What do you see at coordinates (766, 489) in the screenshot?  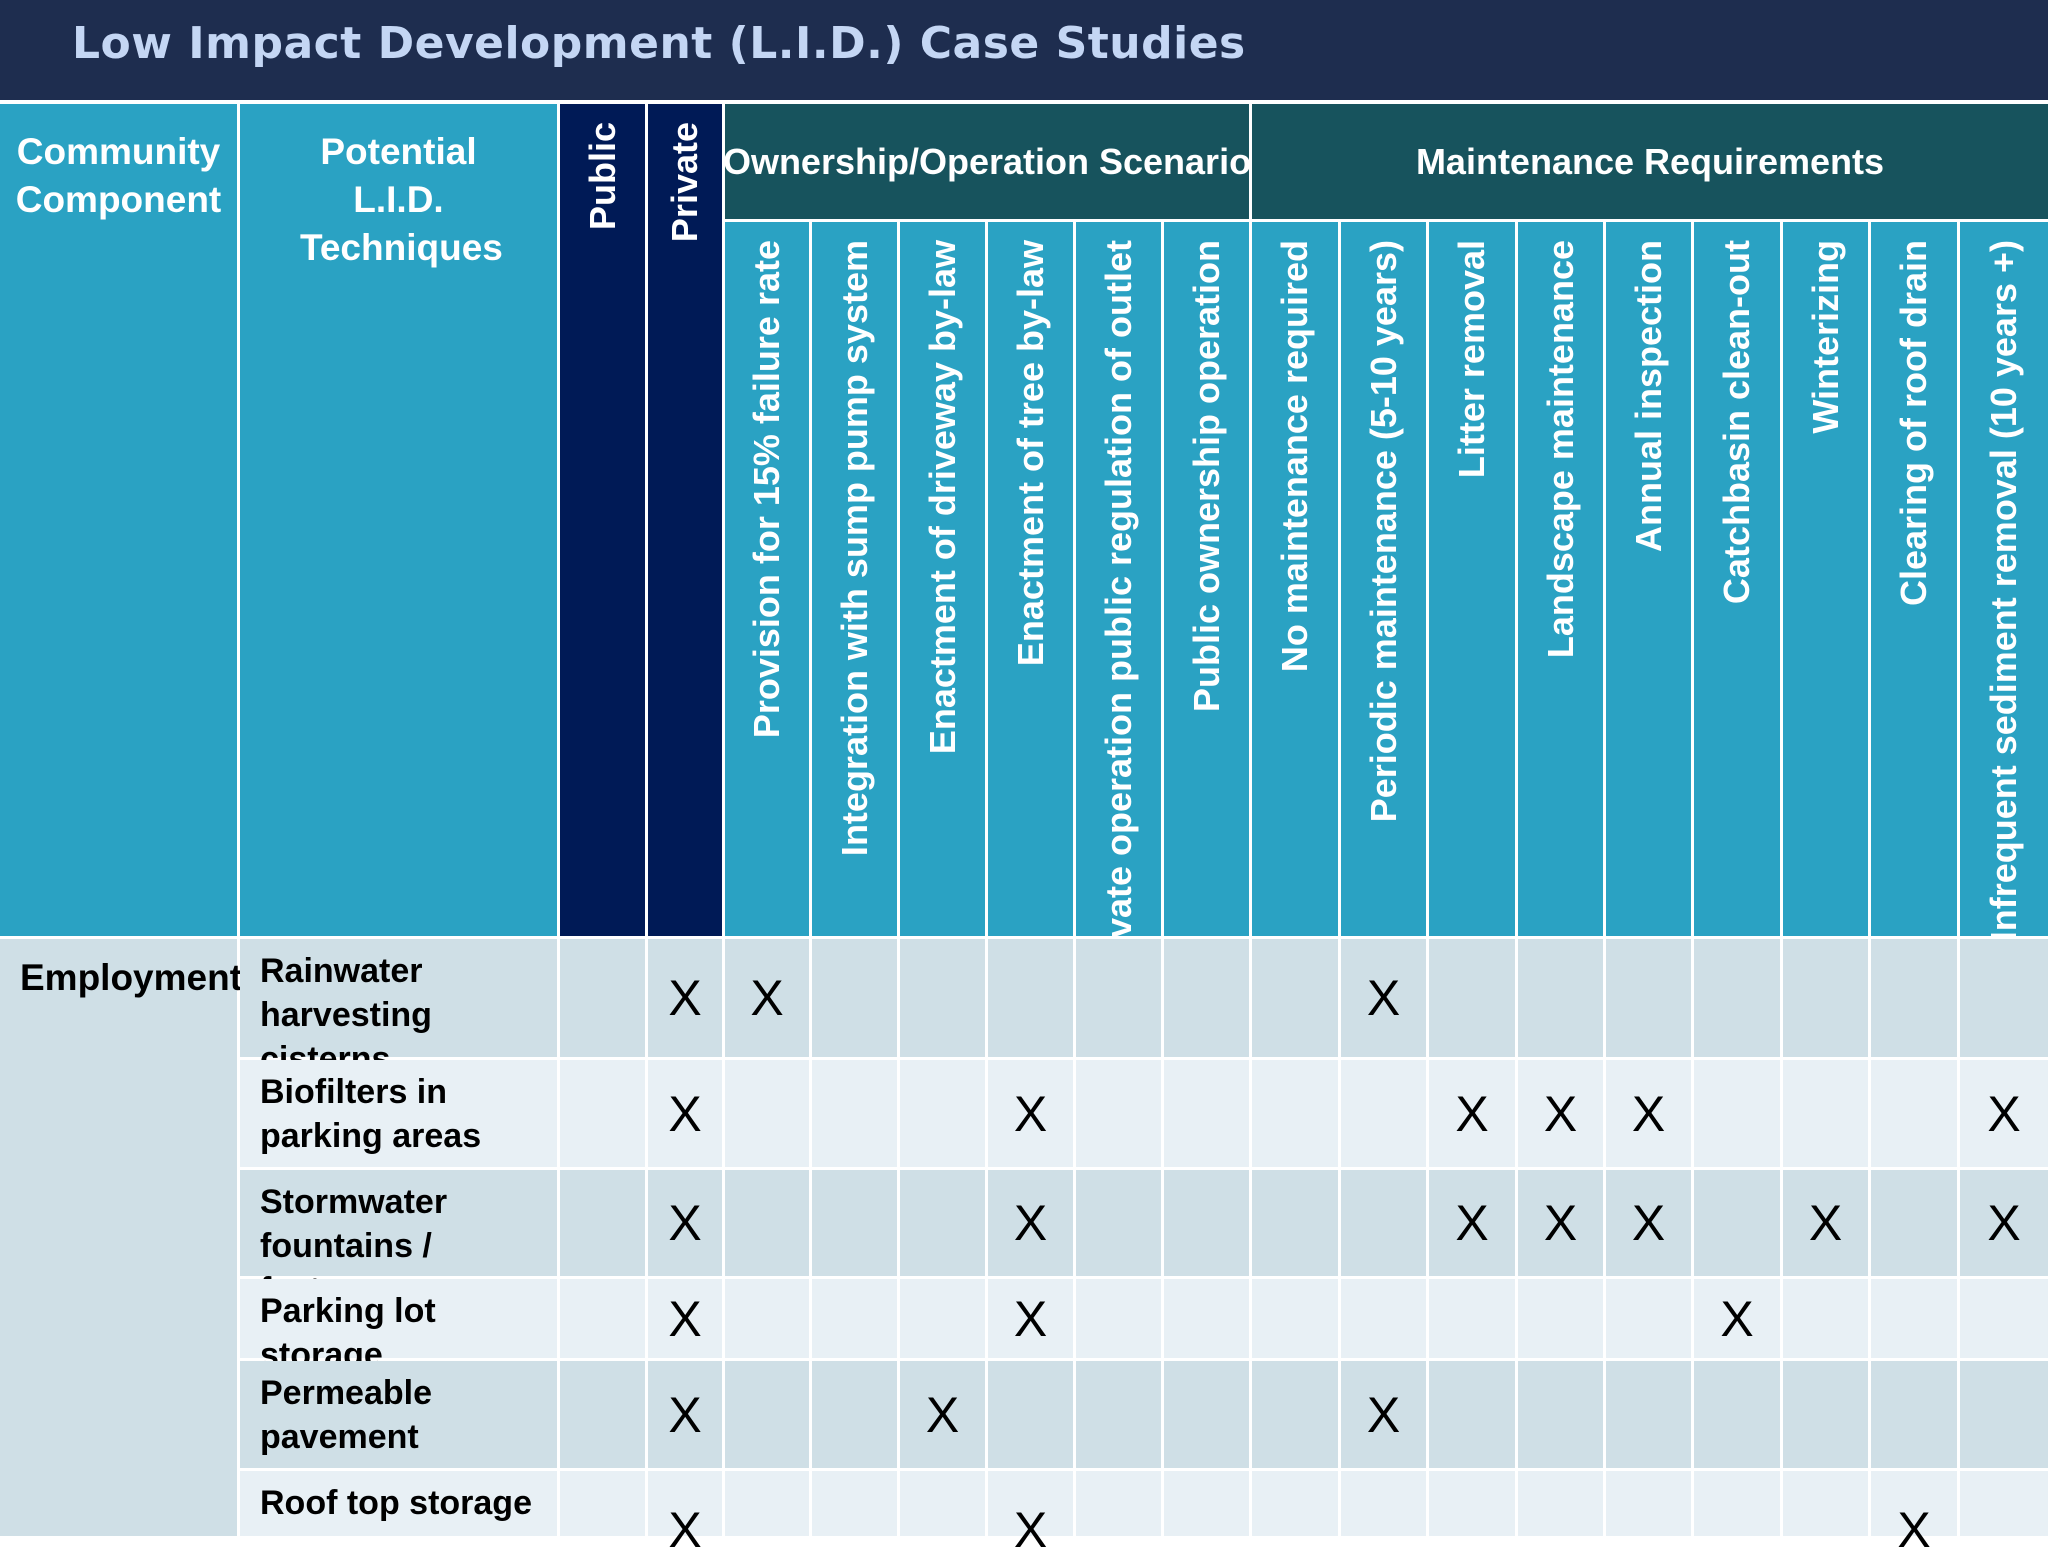 I see `ownership-column-label: Provision for 15% failure rate` at bounding box center [766, 489].